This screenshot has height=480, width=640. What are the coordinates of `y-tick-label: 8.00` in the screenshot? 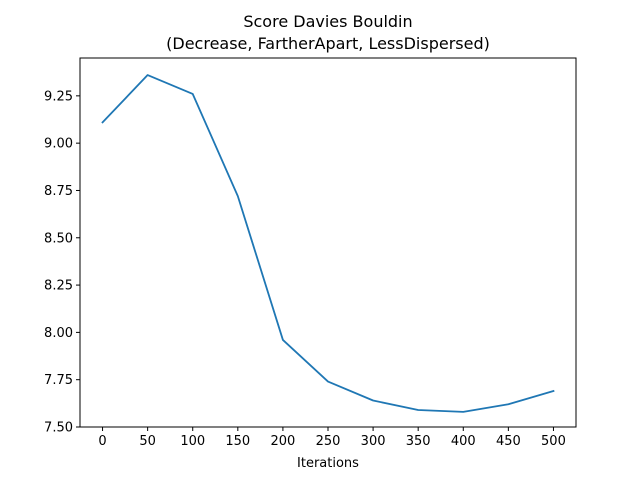 It's located at (58, 333).